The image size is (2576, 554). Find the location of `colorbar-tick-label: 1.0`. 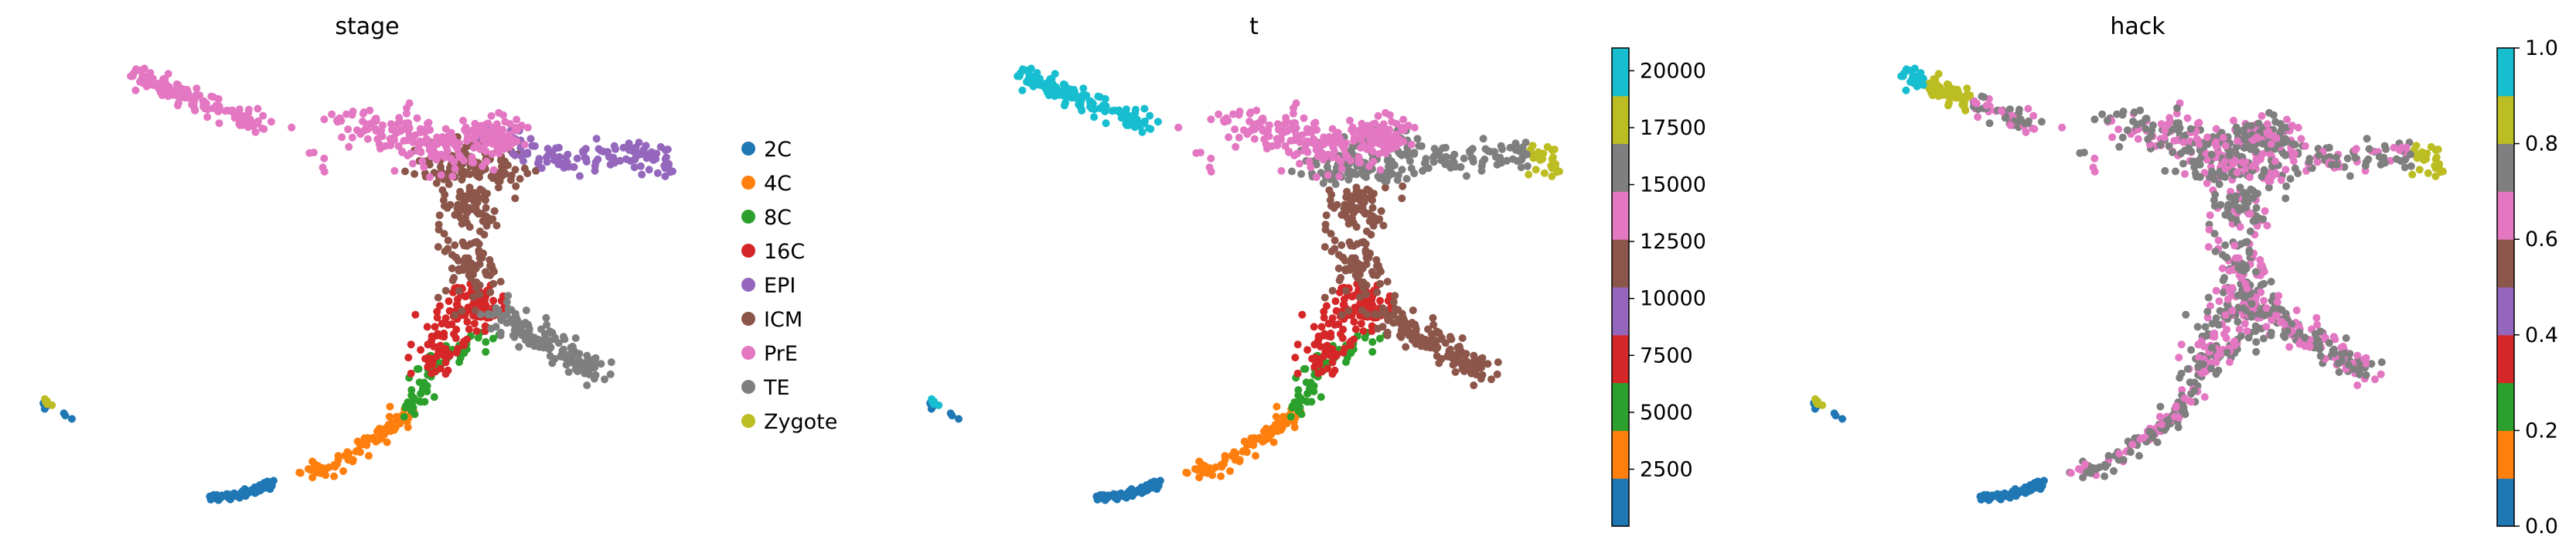

colorbar-tick-label: 1.0 is located at coordinates (2541, 48).